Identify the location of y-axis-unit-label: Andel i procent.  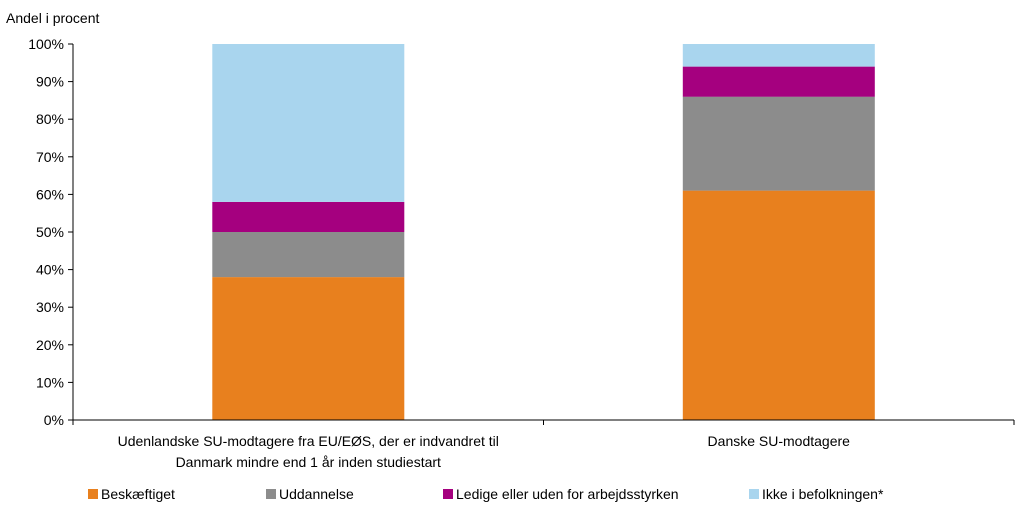
(53, 18).